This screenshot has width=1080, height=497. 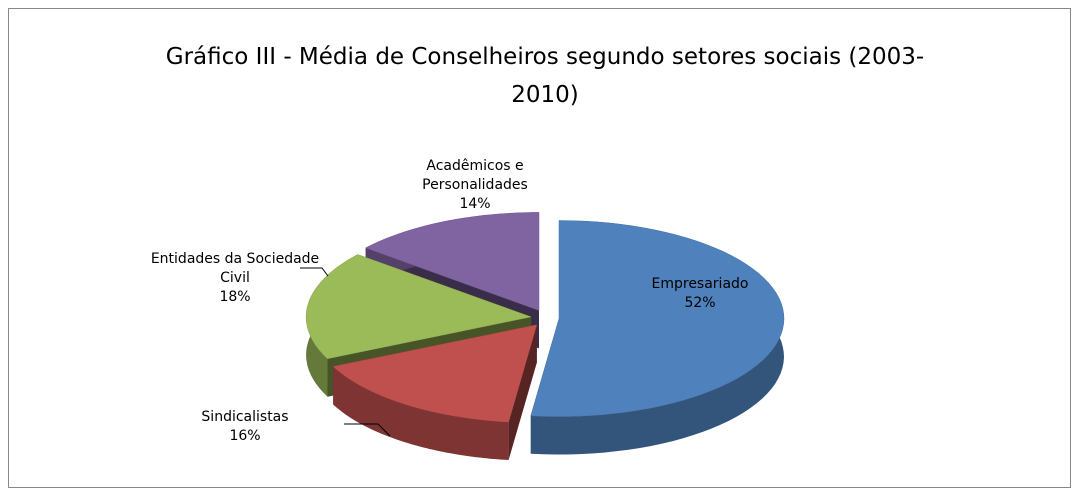 What do you see at coordinates (245, 436) in the screenshot?
I see `value-label: 16%` at bounding box center [245, 436].